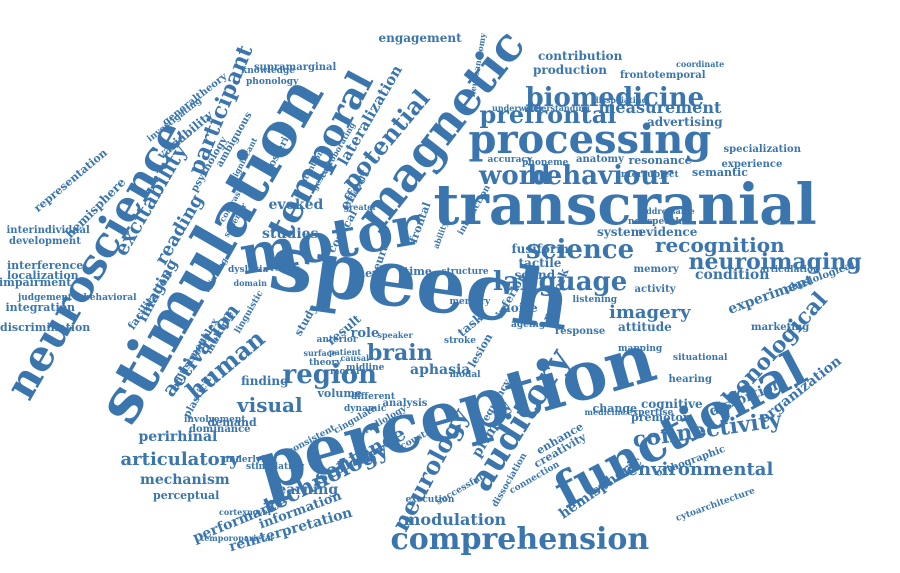 This screenshot has width=900, height=573. What do you see at coordinates (395, 335) in the screenshot?
I see `word-speaker: speaker` at bounding box center [395, 335].